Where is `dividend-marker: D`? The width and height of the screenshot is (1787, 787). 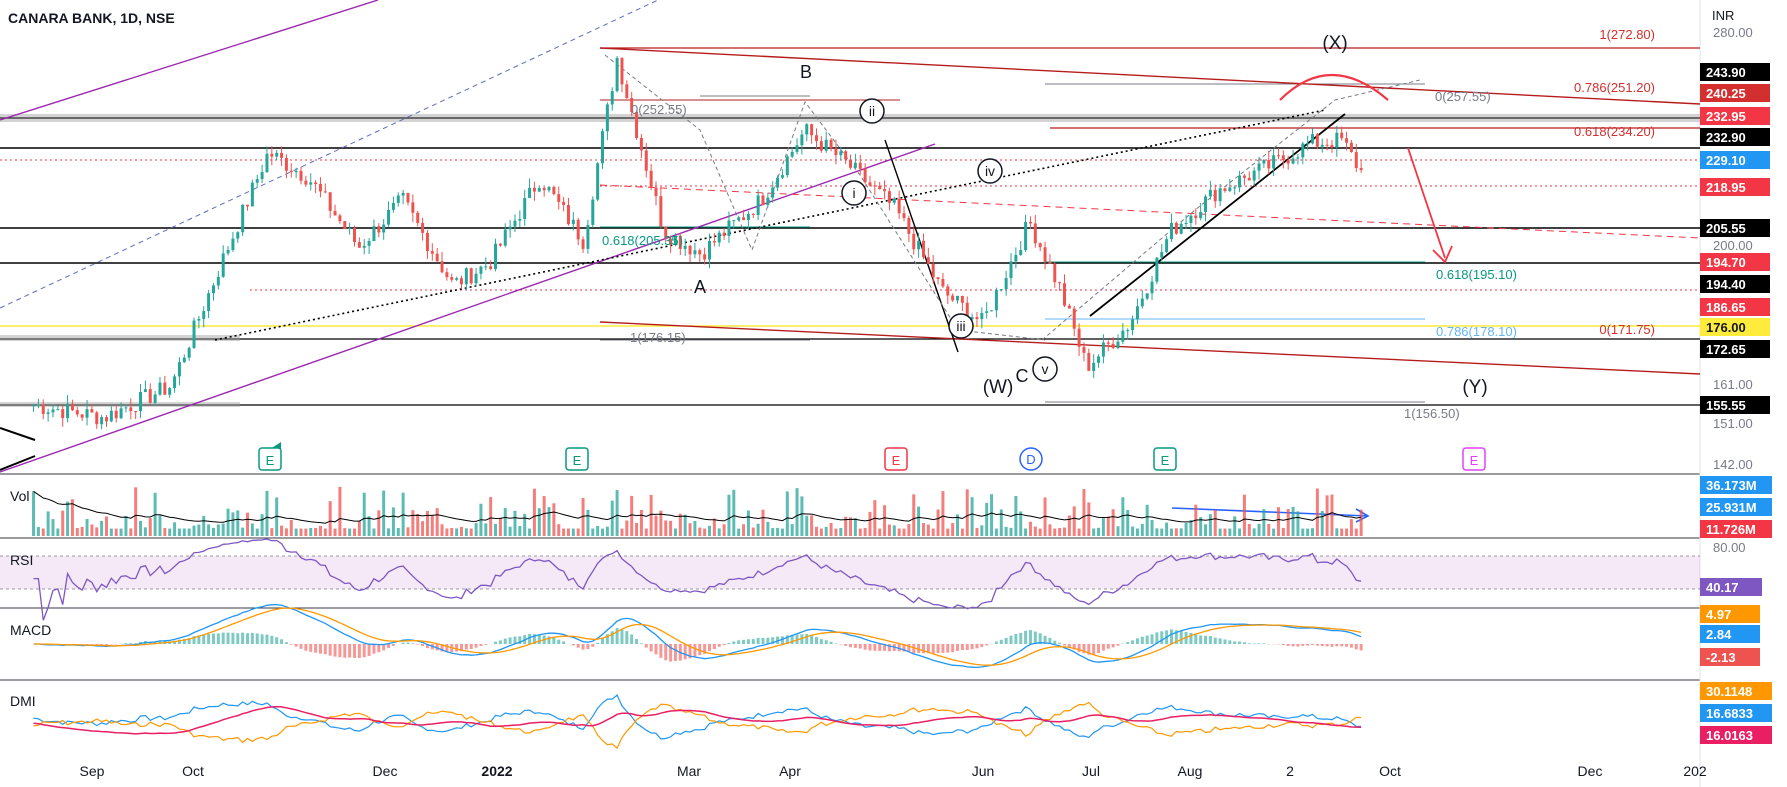
dividend-marker: D is located at coordinates (1031, 459).